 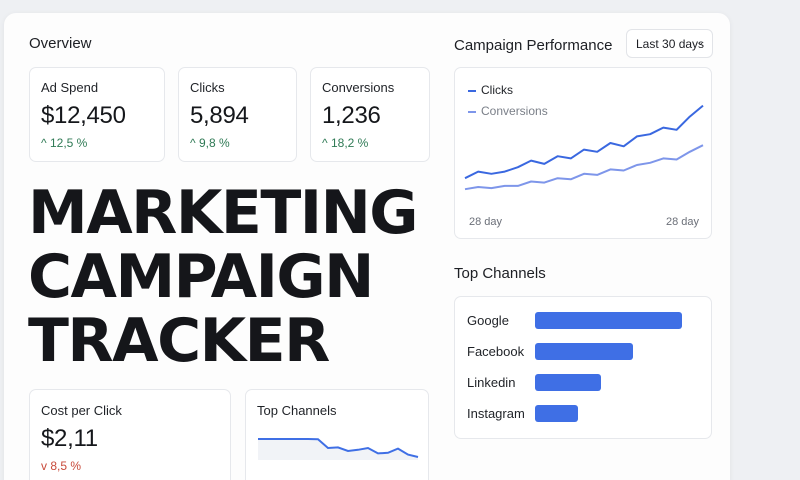 What do you see at coordinates (60, 43) in the screenshot?
I see `overview-title: Overview` at bounding box center [60, 43].